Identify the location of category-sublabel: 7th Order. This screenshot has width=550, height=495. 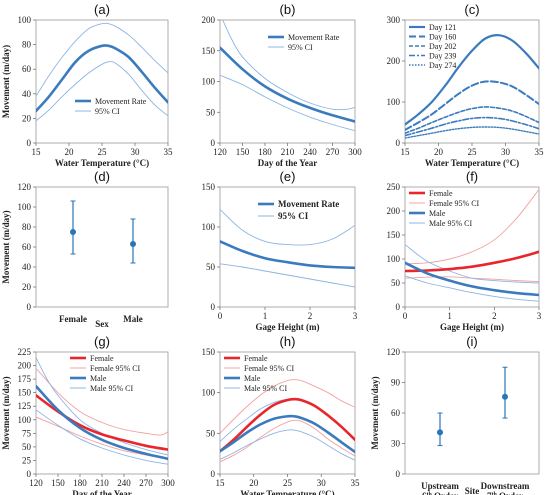
(505, 493).